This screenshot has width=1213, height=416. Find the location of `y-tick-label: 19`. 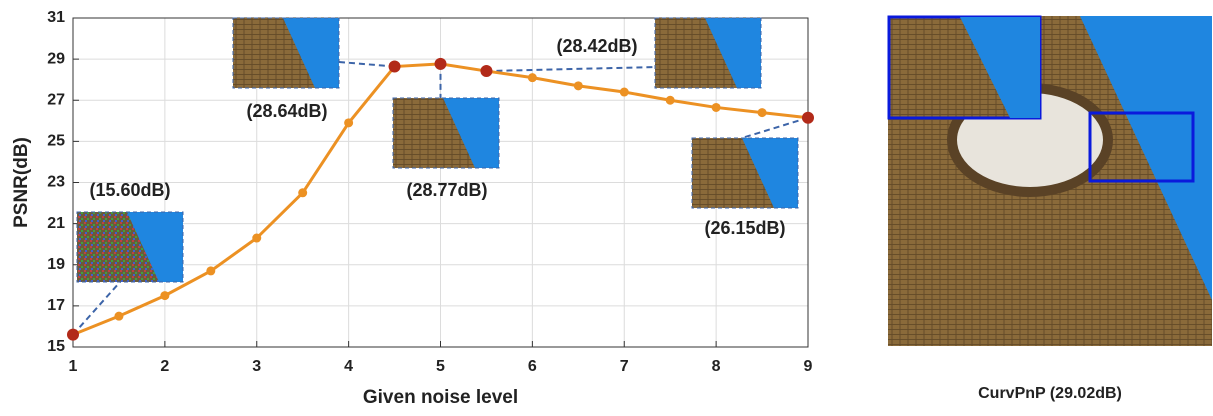

y-tick-label: 19 is located at coordinates (56, 264).